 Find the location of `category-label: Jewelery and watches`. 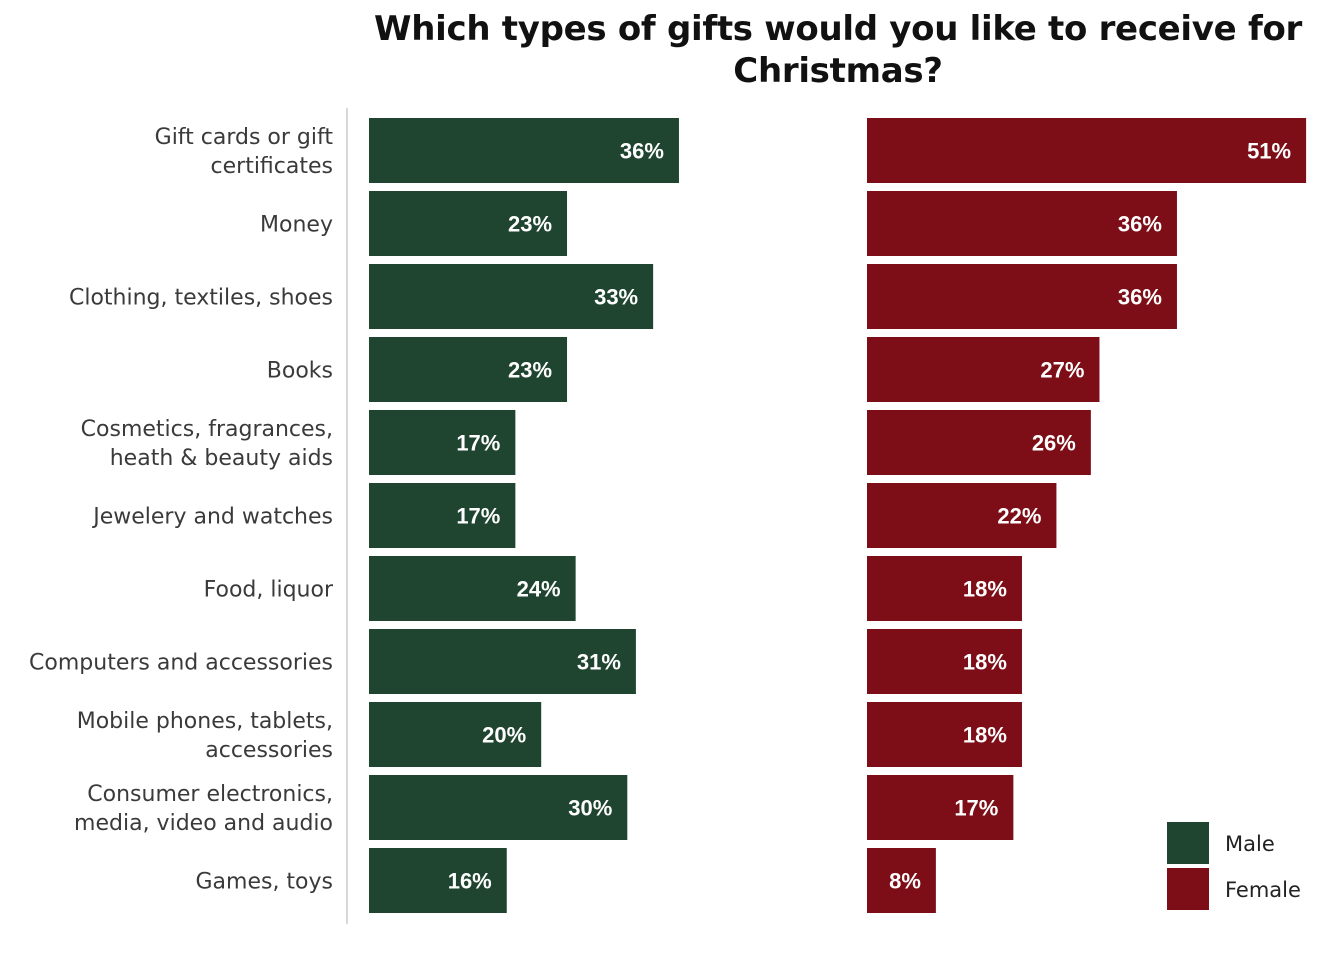

category-label: Jewelery and watches is located at coordinates (212, 517).